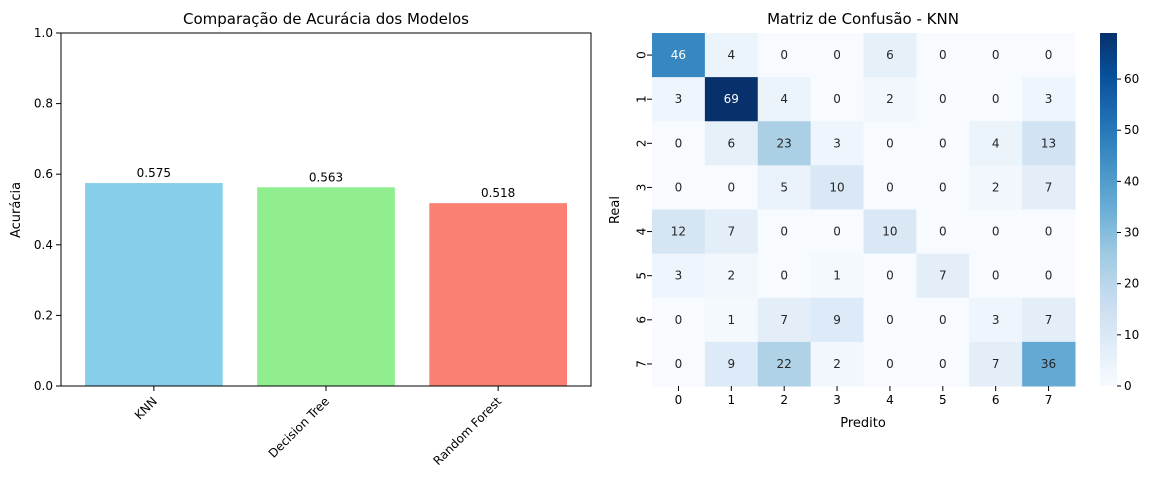 Image resolution: width=1155 pixels, height=490 pixels. Describe the element at coordinates (731, 143) in the screenshot. I see `heatmap-cell-value: 6` at that location.